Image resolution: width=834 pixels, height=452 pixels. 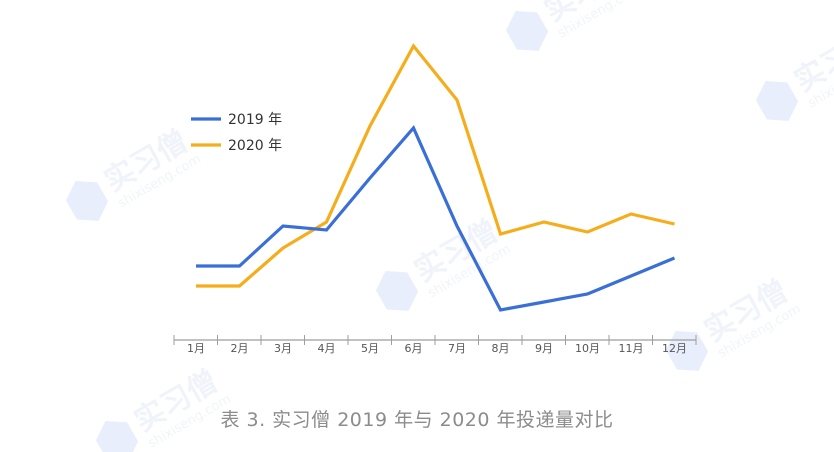 What do you see at coordinates (370, 348) in the screenshot?
I see `x-tick-label: 5月` at bounding box center [370, 348].